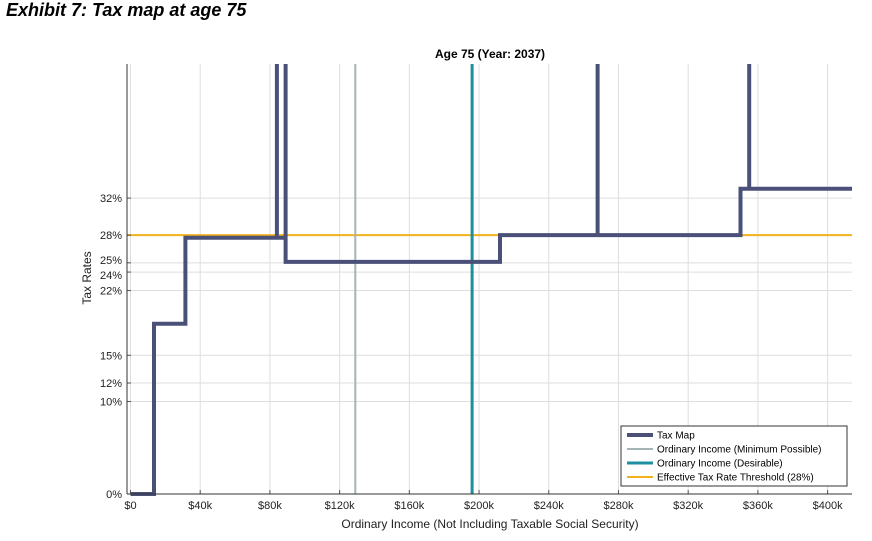 The image size is (872, 541). Describe the element at coordinates (111, 261) in the screenshot. I see `y-tick-label: 25%` at that location.